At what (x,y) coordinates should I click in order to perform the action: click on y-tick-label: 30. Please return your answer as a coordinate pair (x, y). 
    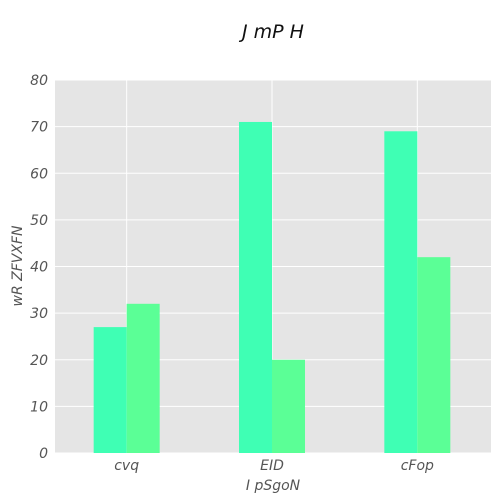
    Looking at the image, I should click on (39, 314).